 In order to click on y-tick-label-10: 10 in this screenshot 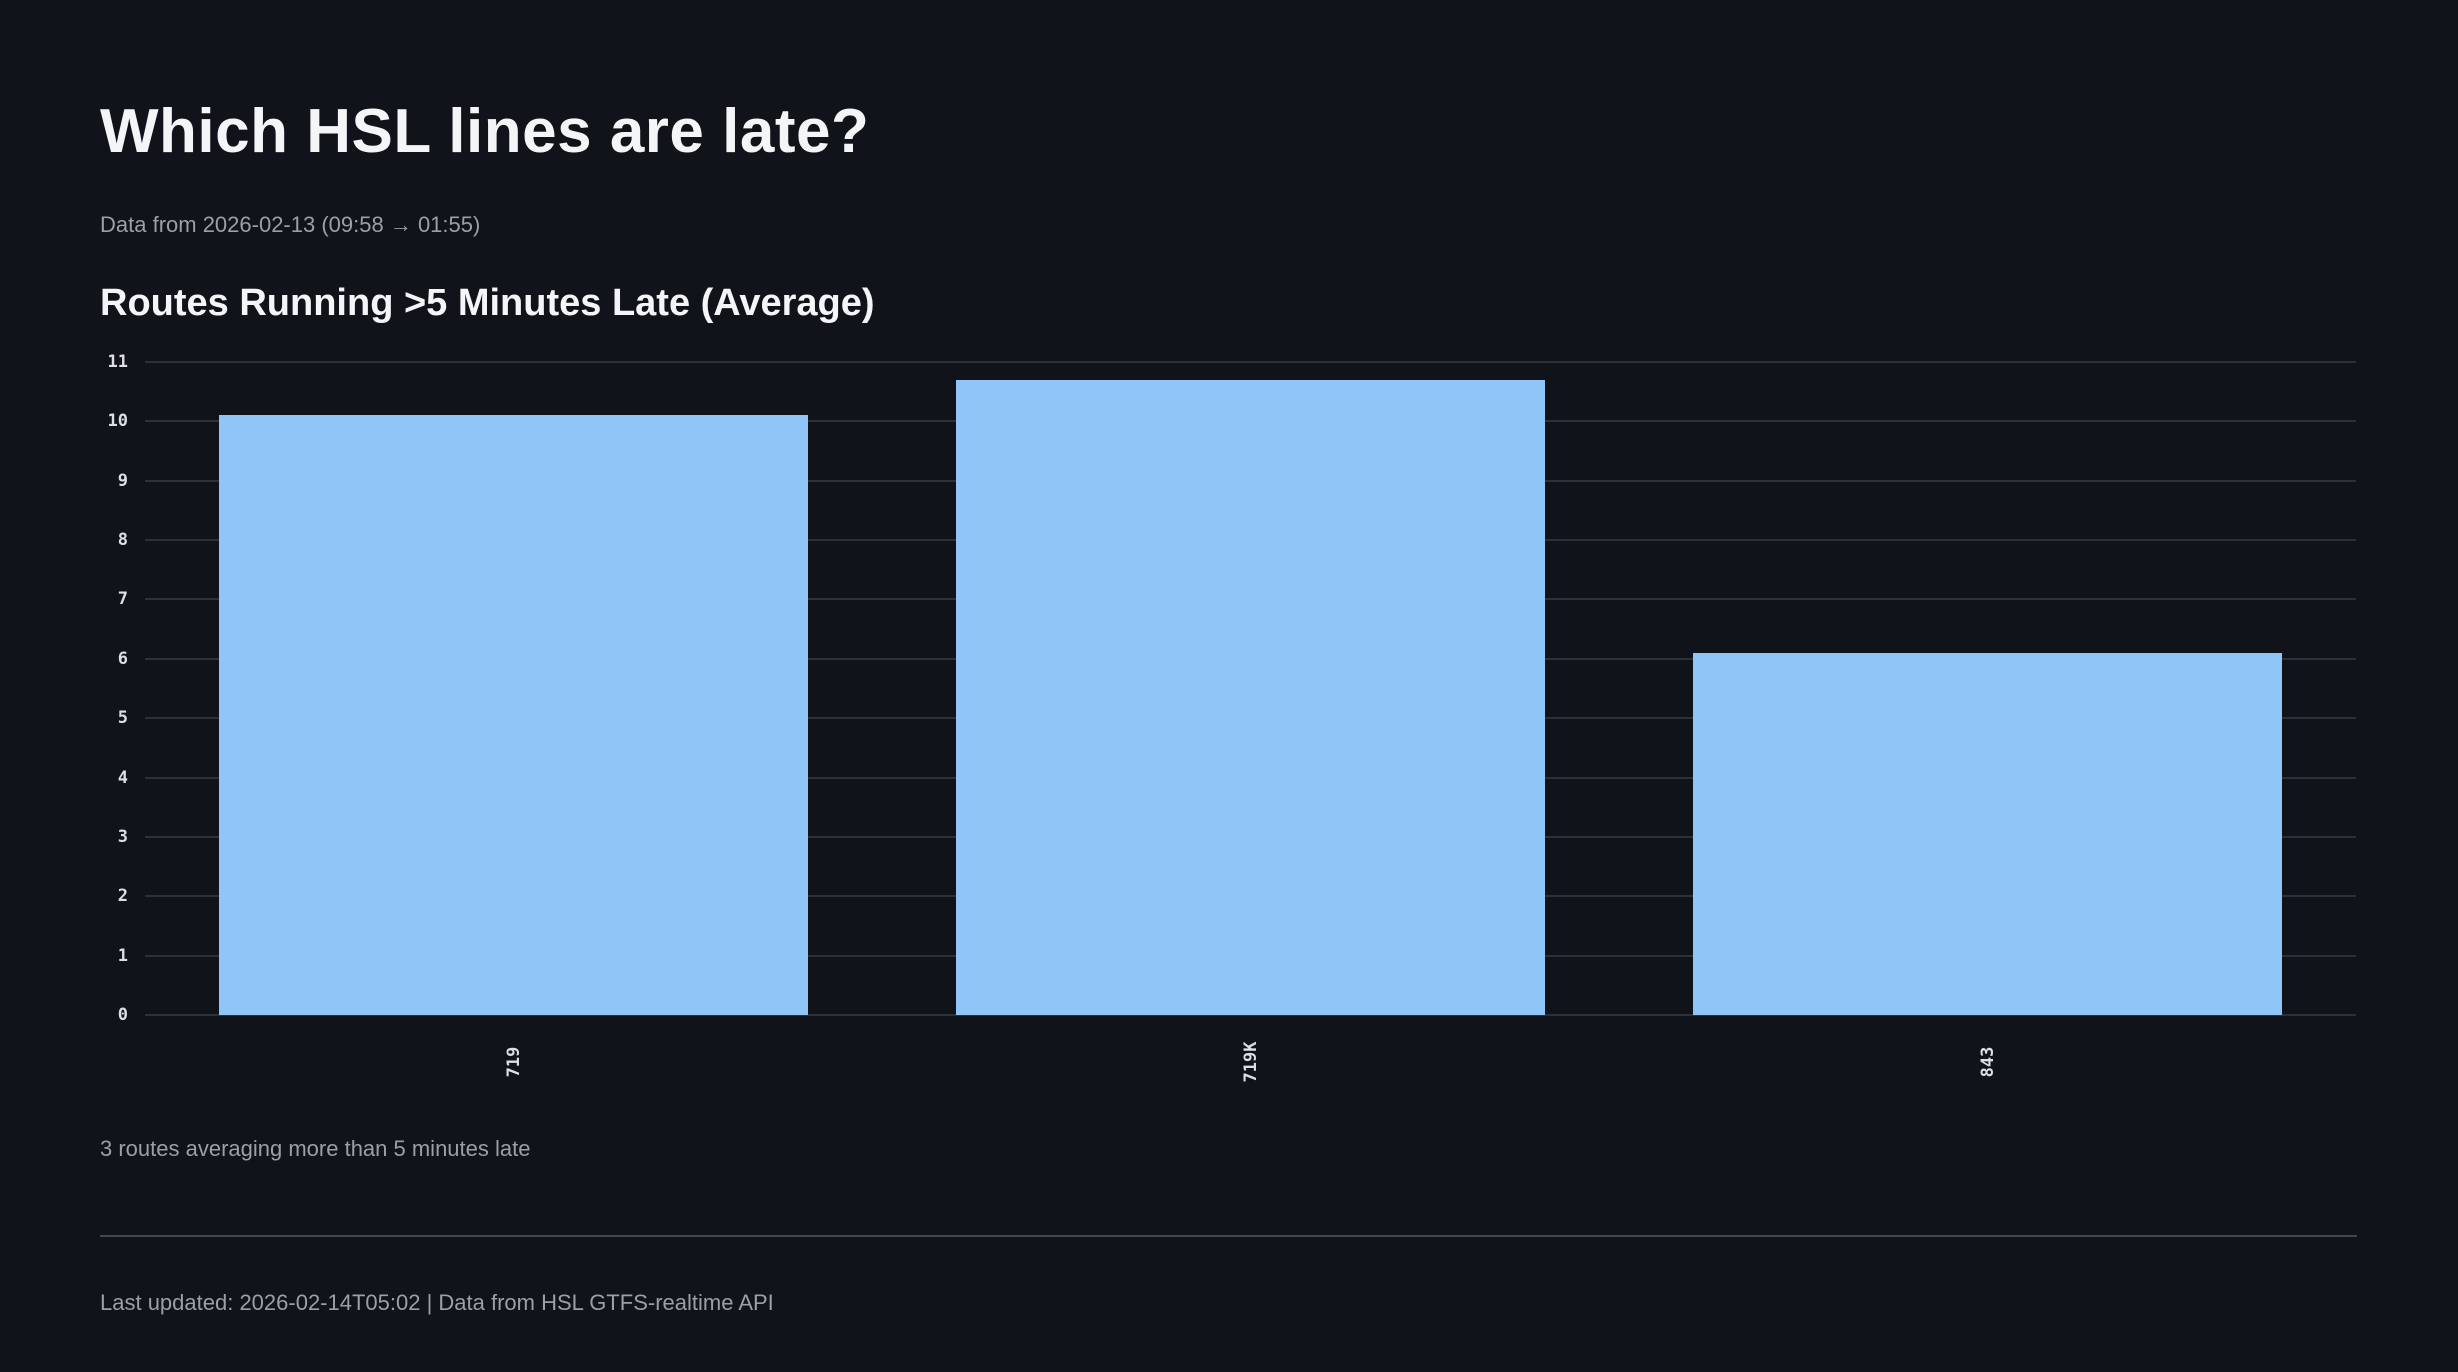, I will do `click(117, 421)`.